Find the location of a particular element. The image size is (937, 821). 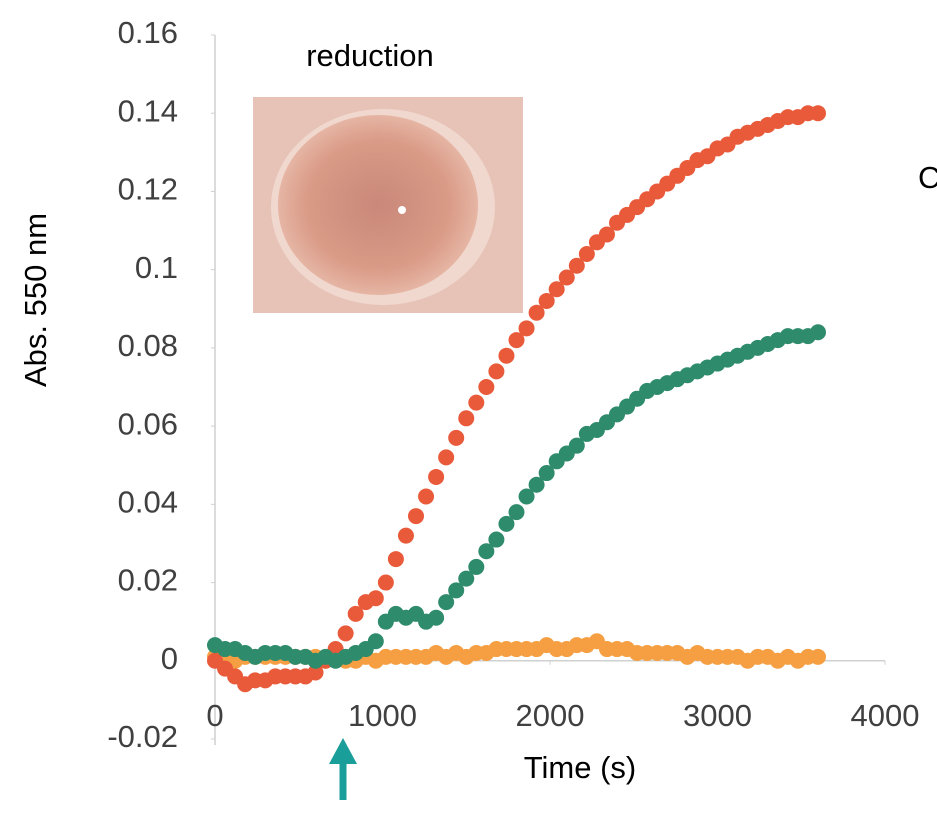

y-tick-label: 0.08 is located at coordinates (148, 345).